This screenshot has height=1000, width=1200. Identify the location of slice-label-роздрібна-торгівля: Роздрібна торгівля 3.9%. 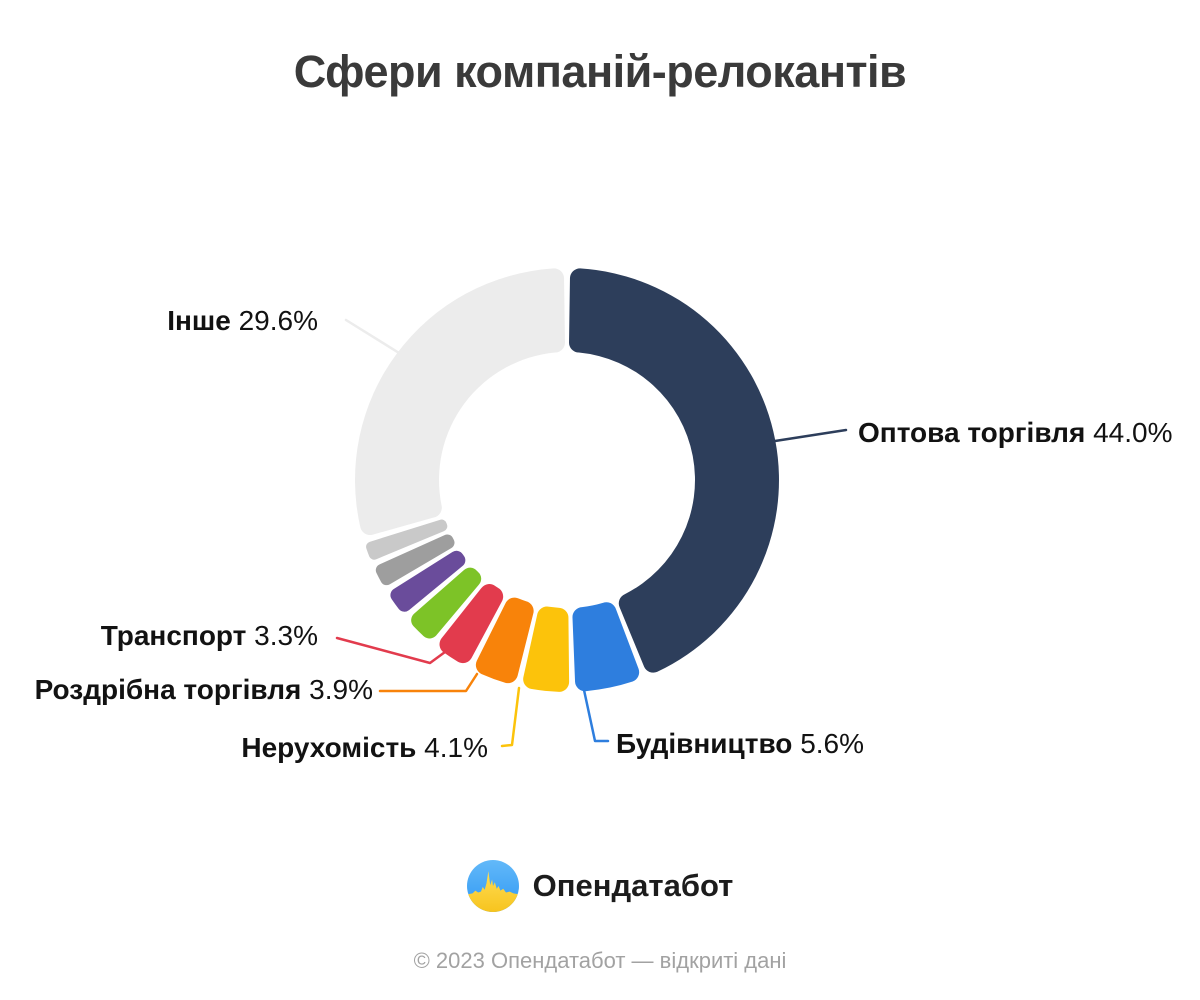
(204, 690).